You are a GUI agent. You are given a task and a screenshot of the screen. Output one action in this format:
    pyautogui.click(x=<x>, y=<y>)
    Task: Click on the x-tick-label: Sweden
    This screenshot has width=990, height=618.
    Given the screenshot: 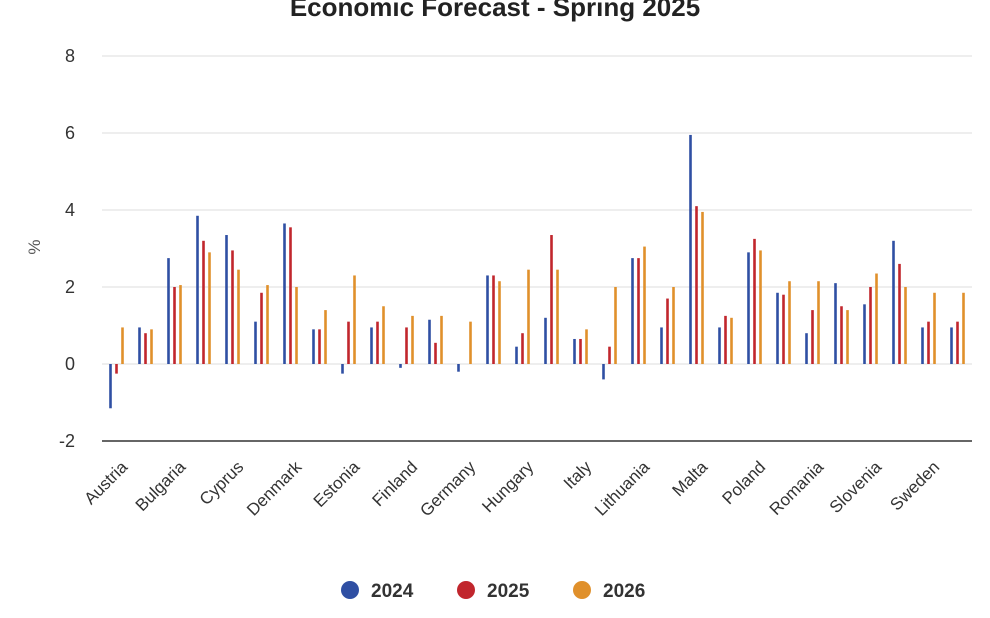 What is the action you would take?
    pyautogui.click(x=914, y=485)
    